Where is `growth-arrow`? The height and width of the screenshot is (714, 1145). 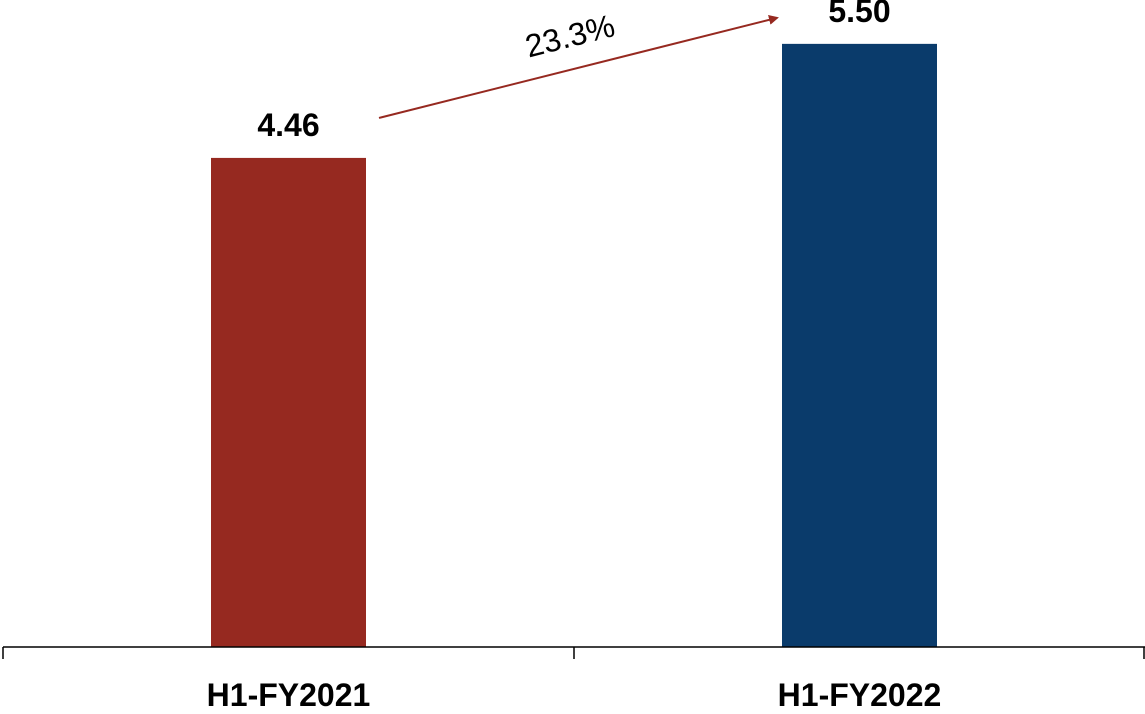
growth-arrow is located at coordinates (578, 66).